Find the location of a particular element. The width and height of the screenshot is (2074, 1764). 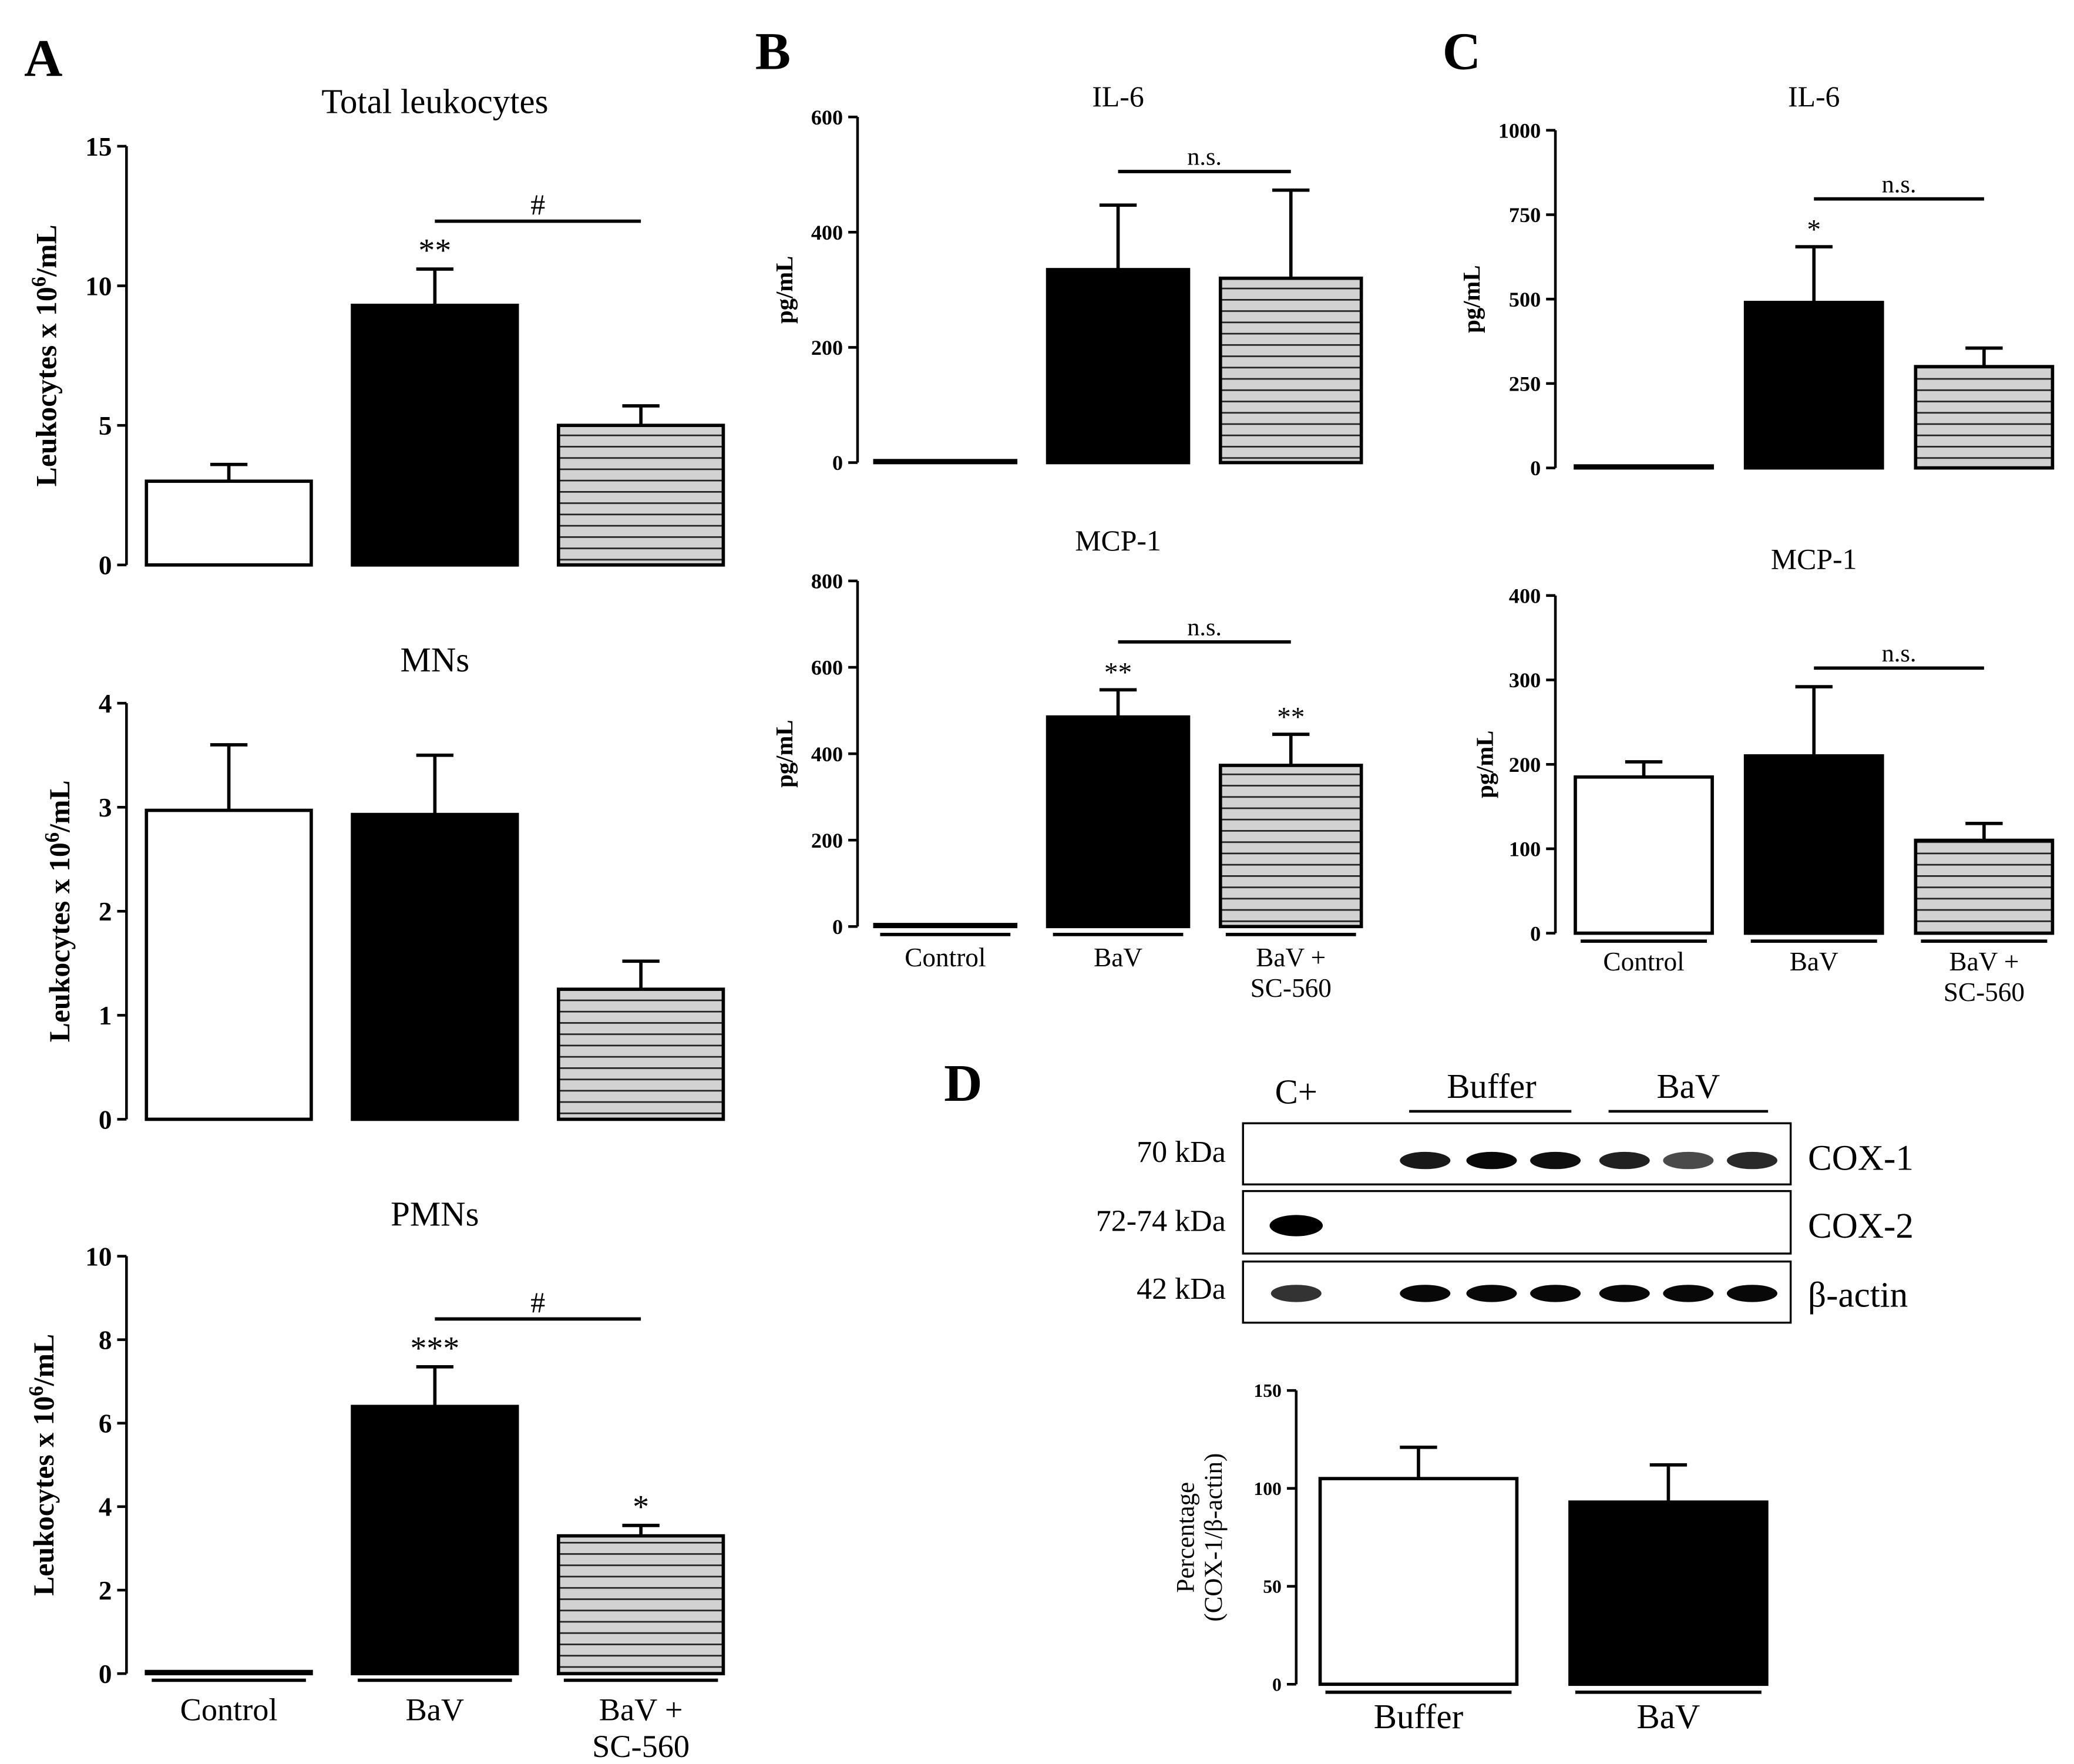

y-tick-label: 250 is located at coordinates (1525, 384).